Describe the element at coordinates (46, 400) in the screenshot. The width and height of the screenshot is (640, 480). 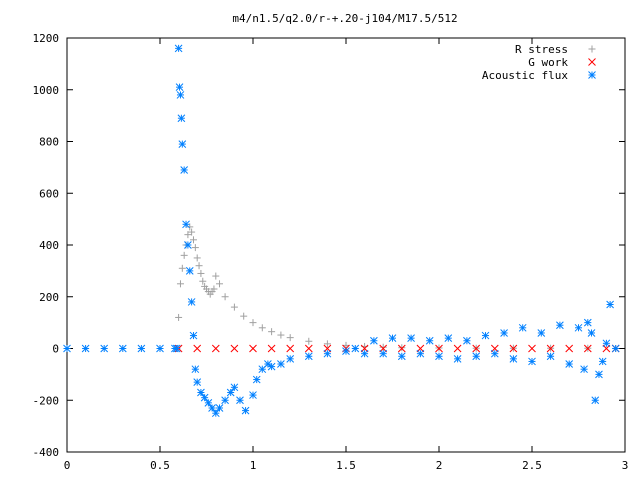
I see `y-tick-label: -200` at that location.